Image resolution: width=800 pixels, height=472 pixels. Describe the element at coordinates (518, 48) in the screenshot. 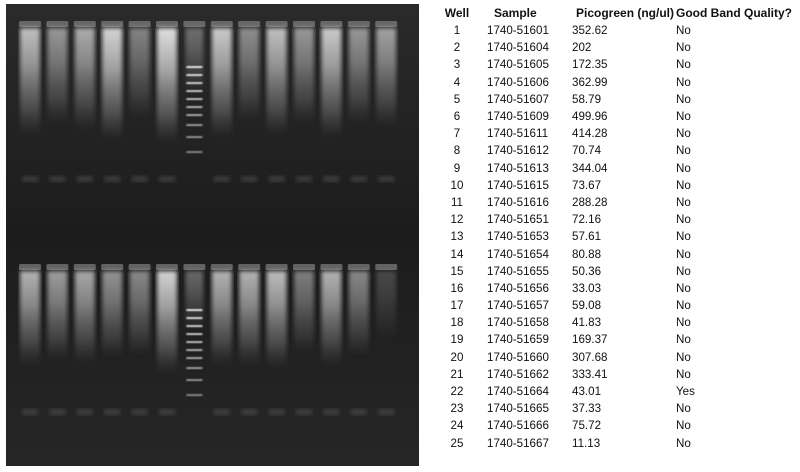

I see `cell-sample: 1740-51604` at that location.